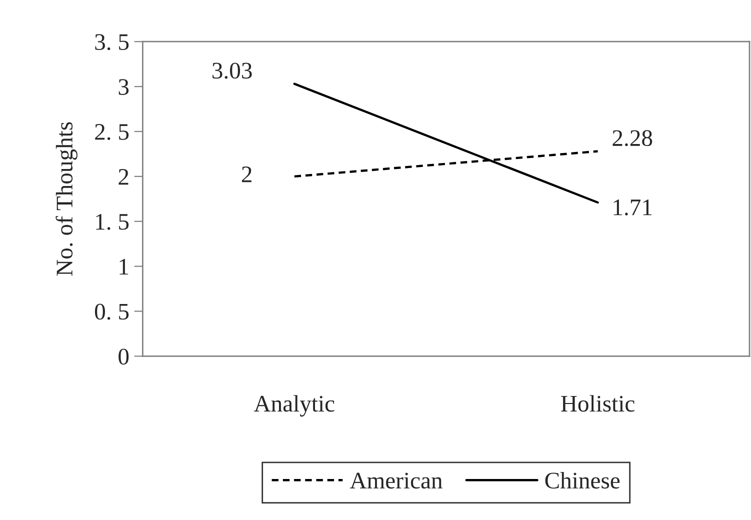 The width and height of the screenshot is (751, 520). Describe the element at coordinates (232, 70) in the screenshot. I see `data-label: 3.03` at that location.